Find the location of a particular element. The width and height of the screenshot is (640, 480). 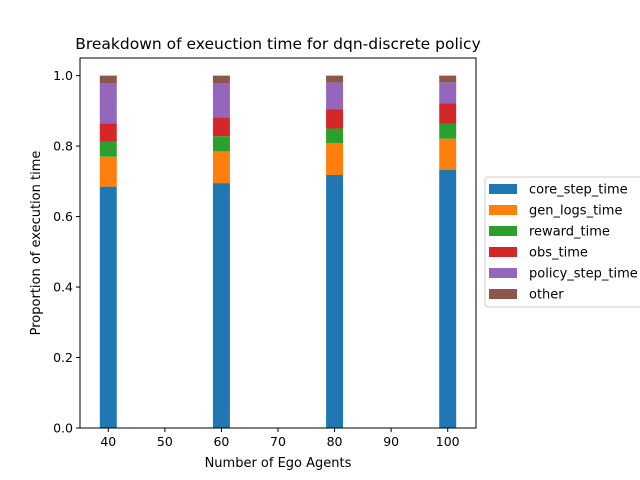

legend-label-core_step_time: core_step_time is located at coordinates (578, 190).